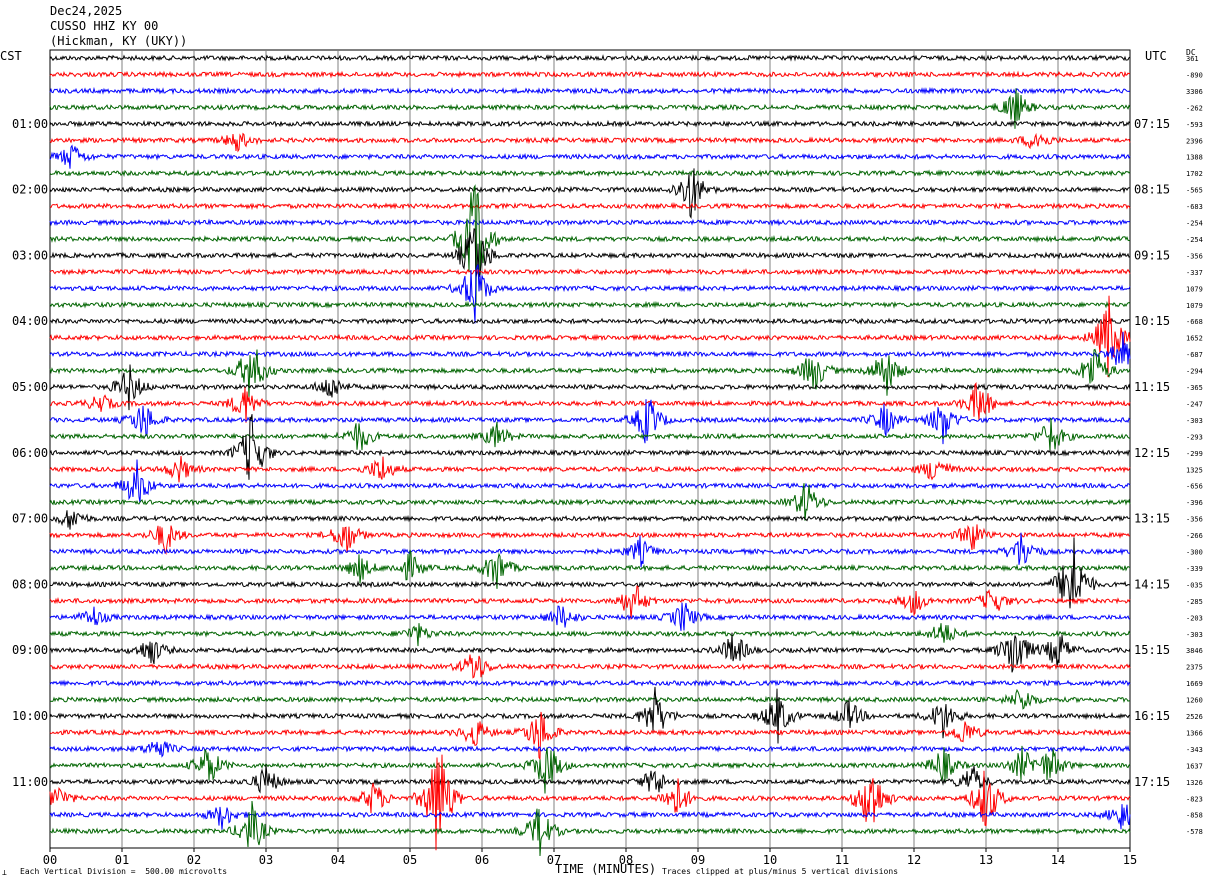 The width and height of the screenshot is (1210, 886). I want to click on dc-offset-value: -823, so click(1194, 799).